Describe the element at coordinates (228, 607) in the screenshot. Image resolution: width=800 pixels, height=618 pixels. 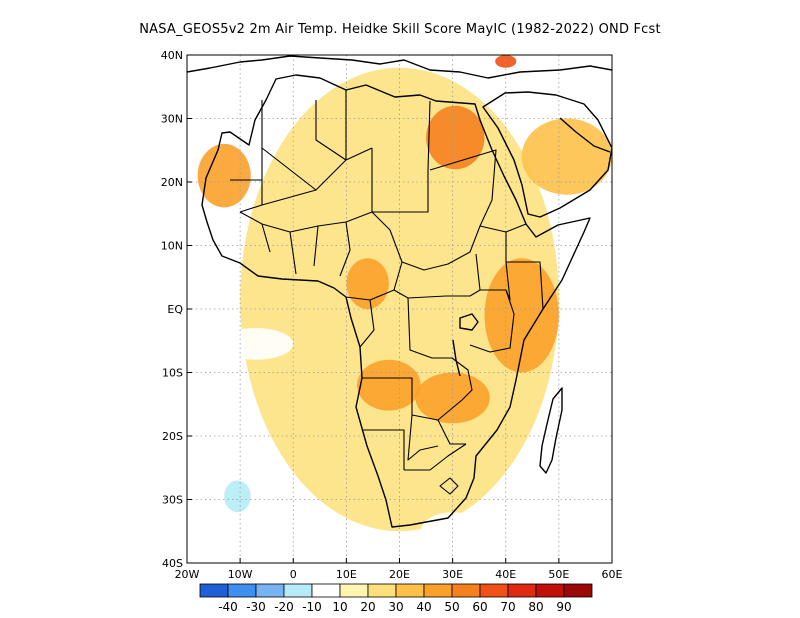
I see `colorbar-label: -40` at that location.